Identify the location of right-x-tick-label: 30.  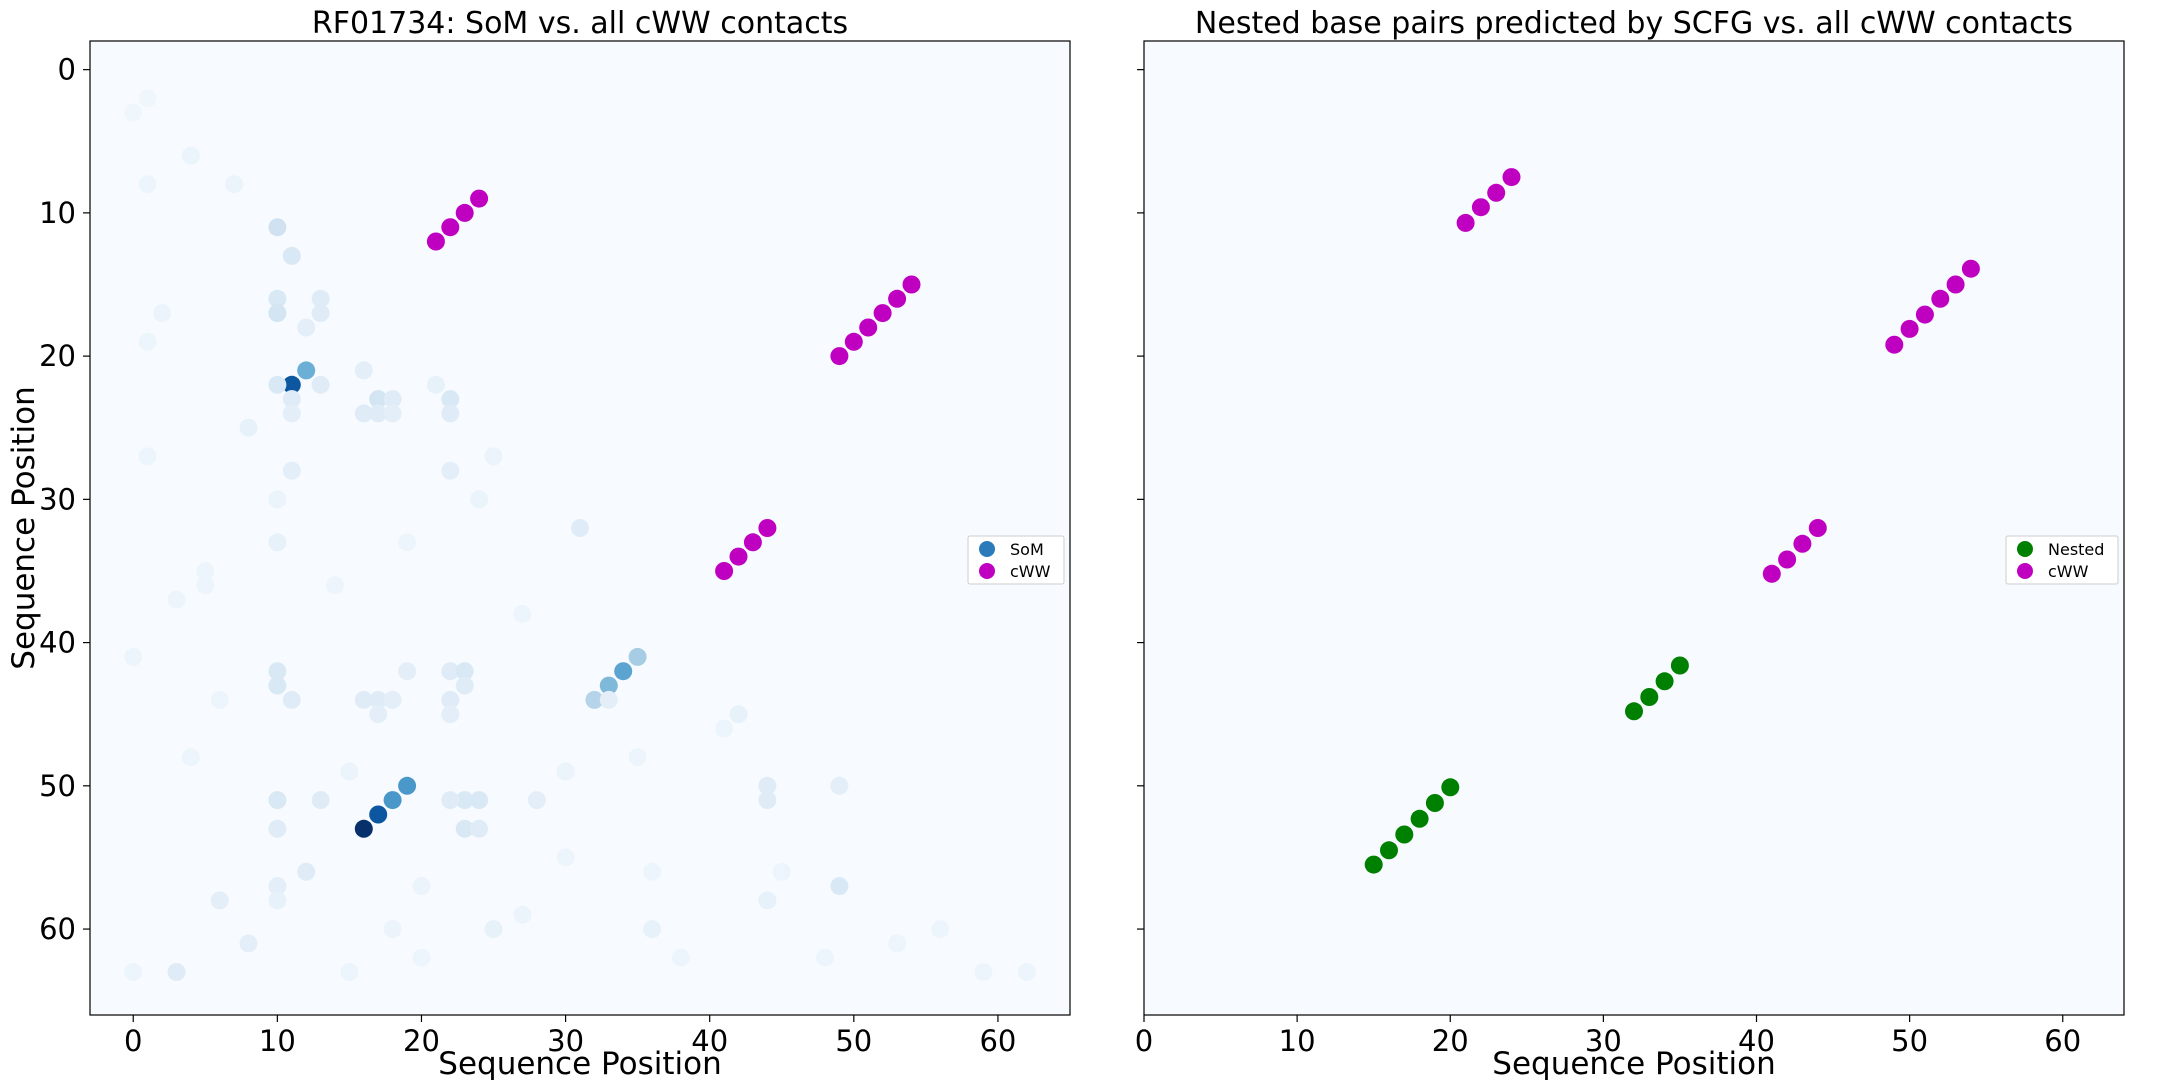
(1603, 1041).